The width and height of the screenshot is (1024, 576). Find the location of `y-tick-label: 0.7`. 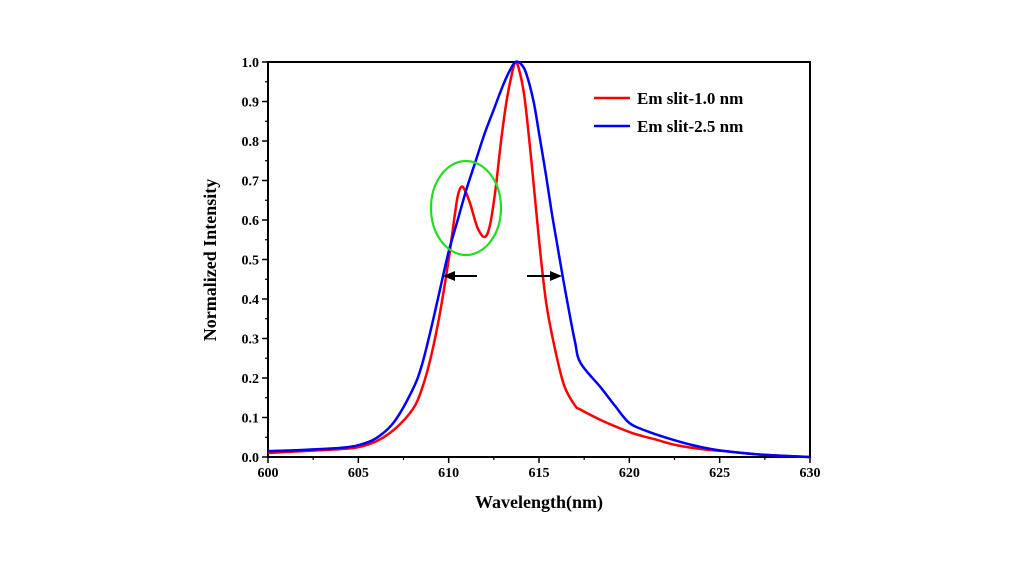

y-tick-label: 0.7 is located at coordinates (251, 182).